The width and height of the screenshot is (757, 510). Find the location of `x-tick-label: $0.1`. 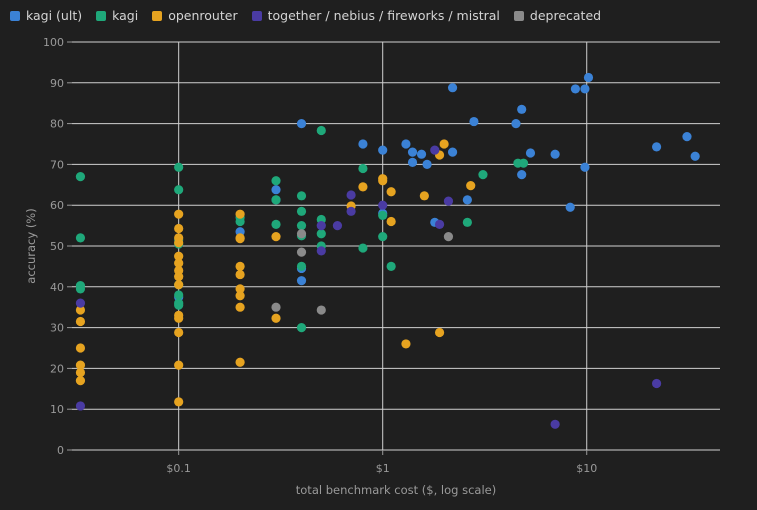

x-tick-label: $0.1 is located at coordinates (178, 468).